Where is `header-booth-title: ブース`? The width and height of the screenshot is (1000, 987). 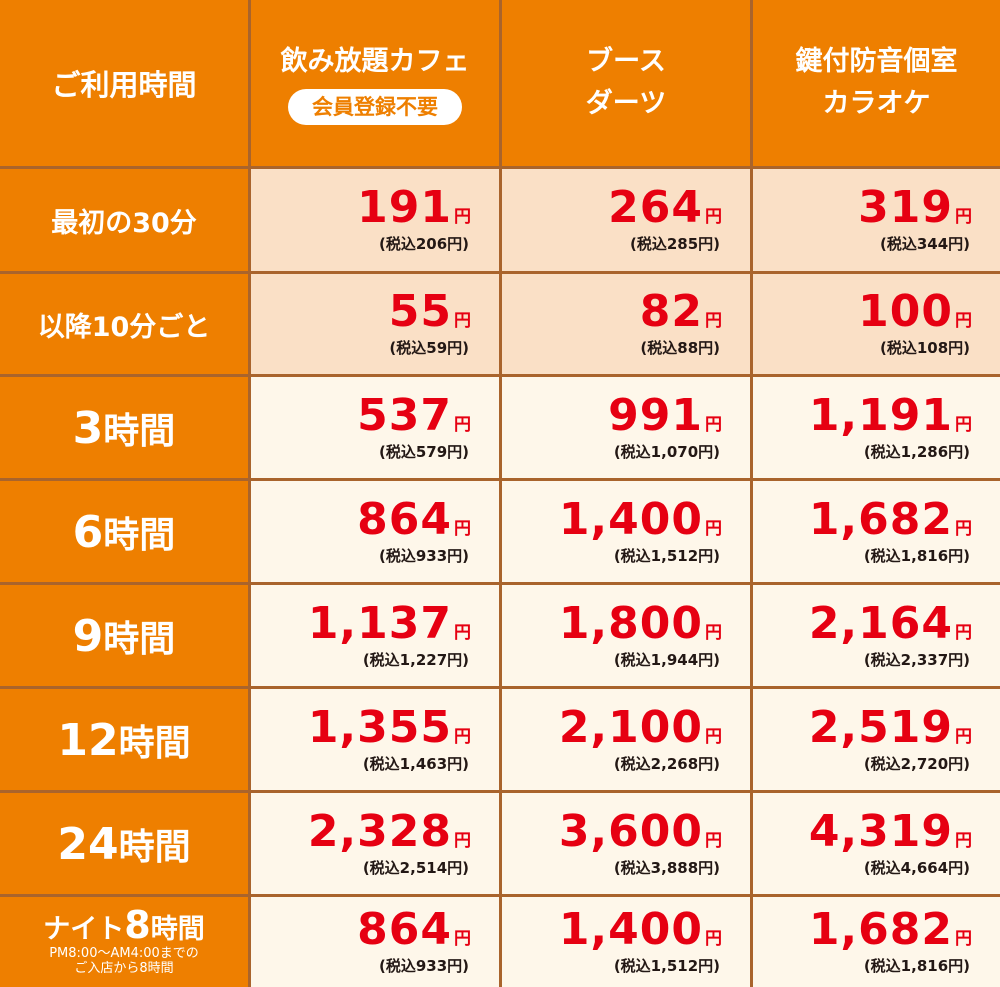 header-booth-title: ブース is located at coordinates (626, 61).